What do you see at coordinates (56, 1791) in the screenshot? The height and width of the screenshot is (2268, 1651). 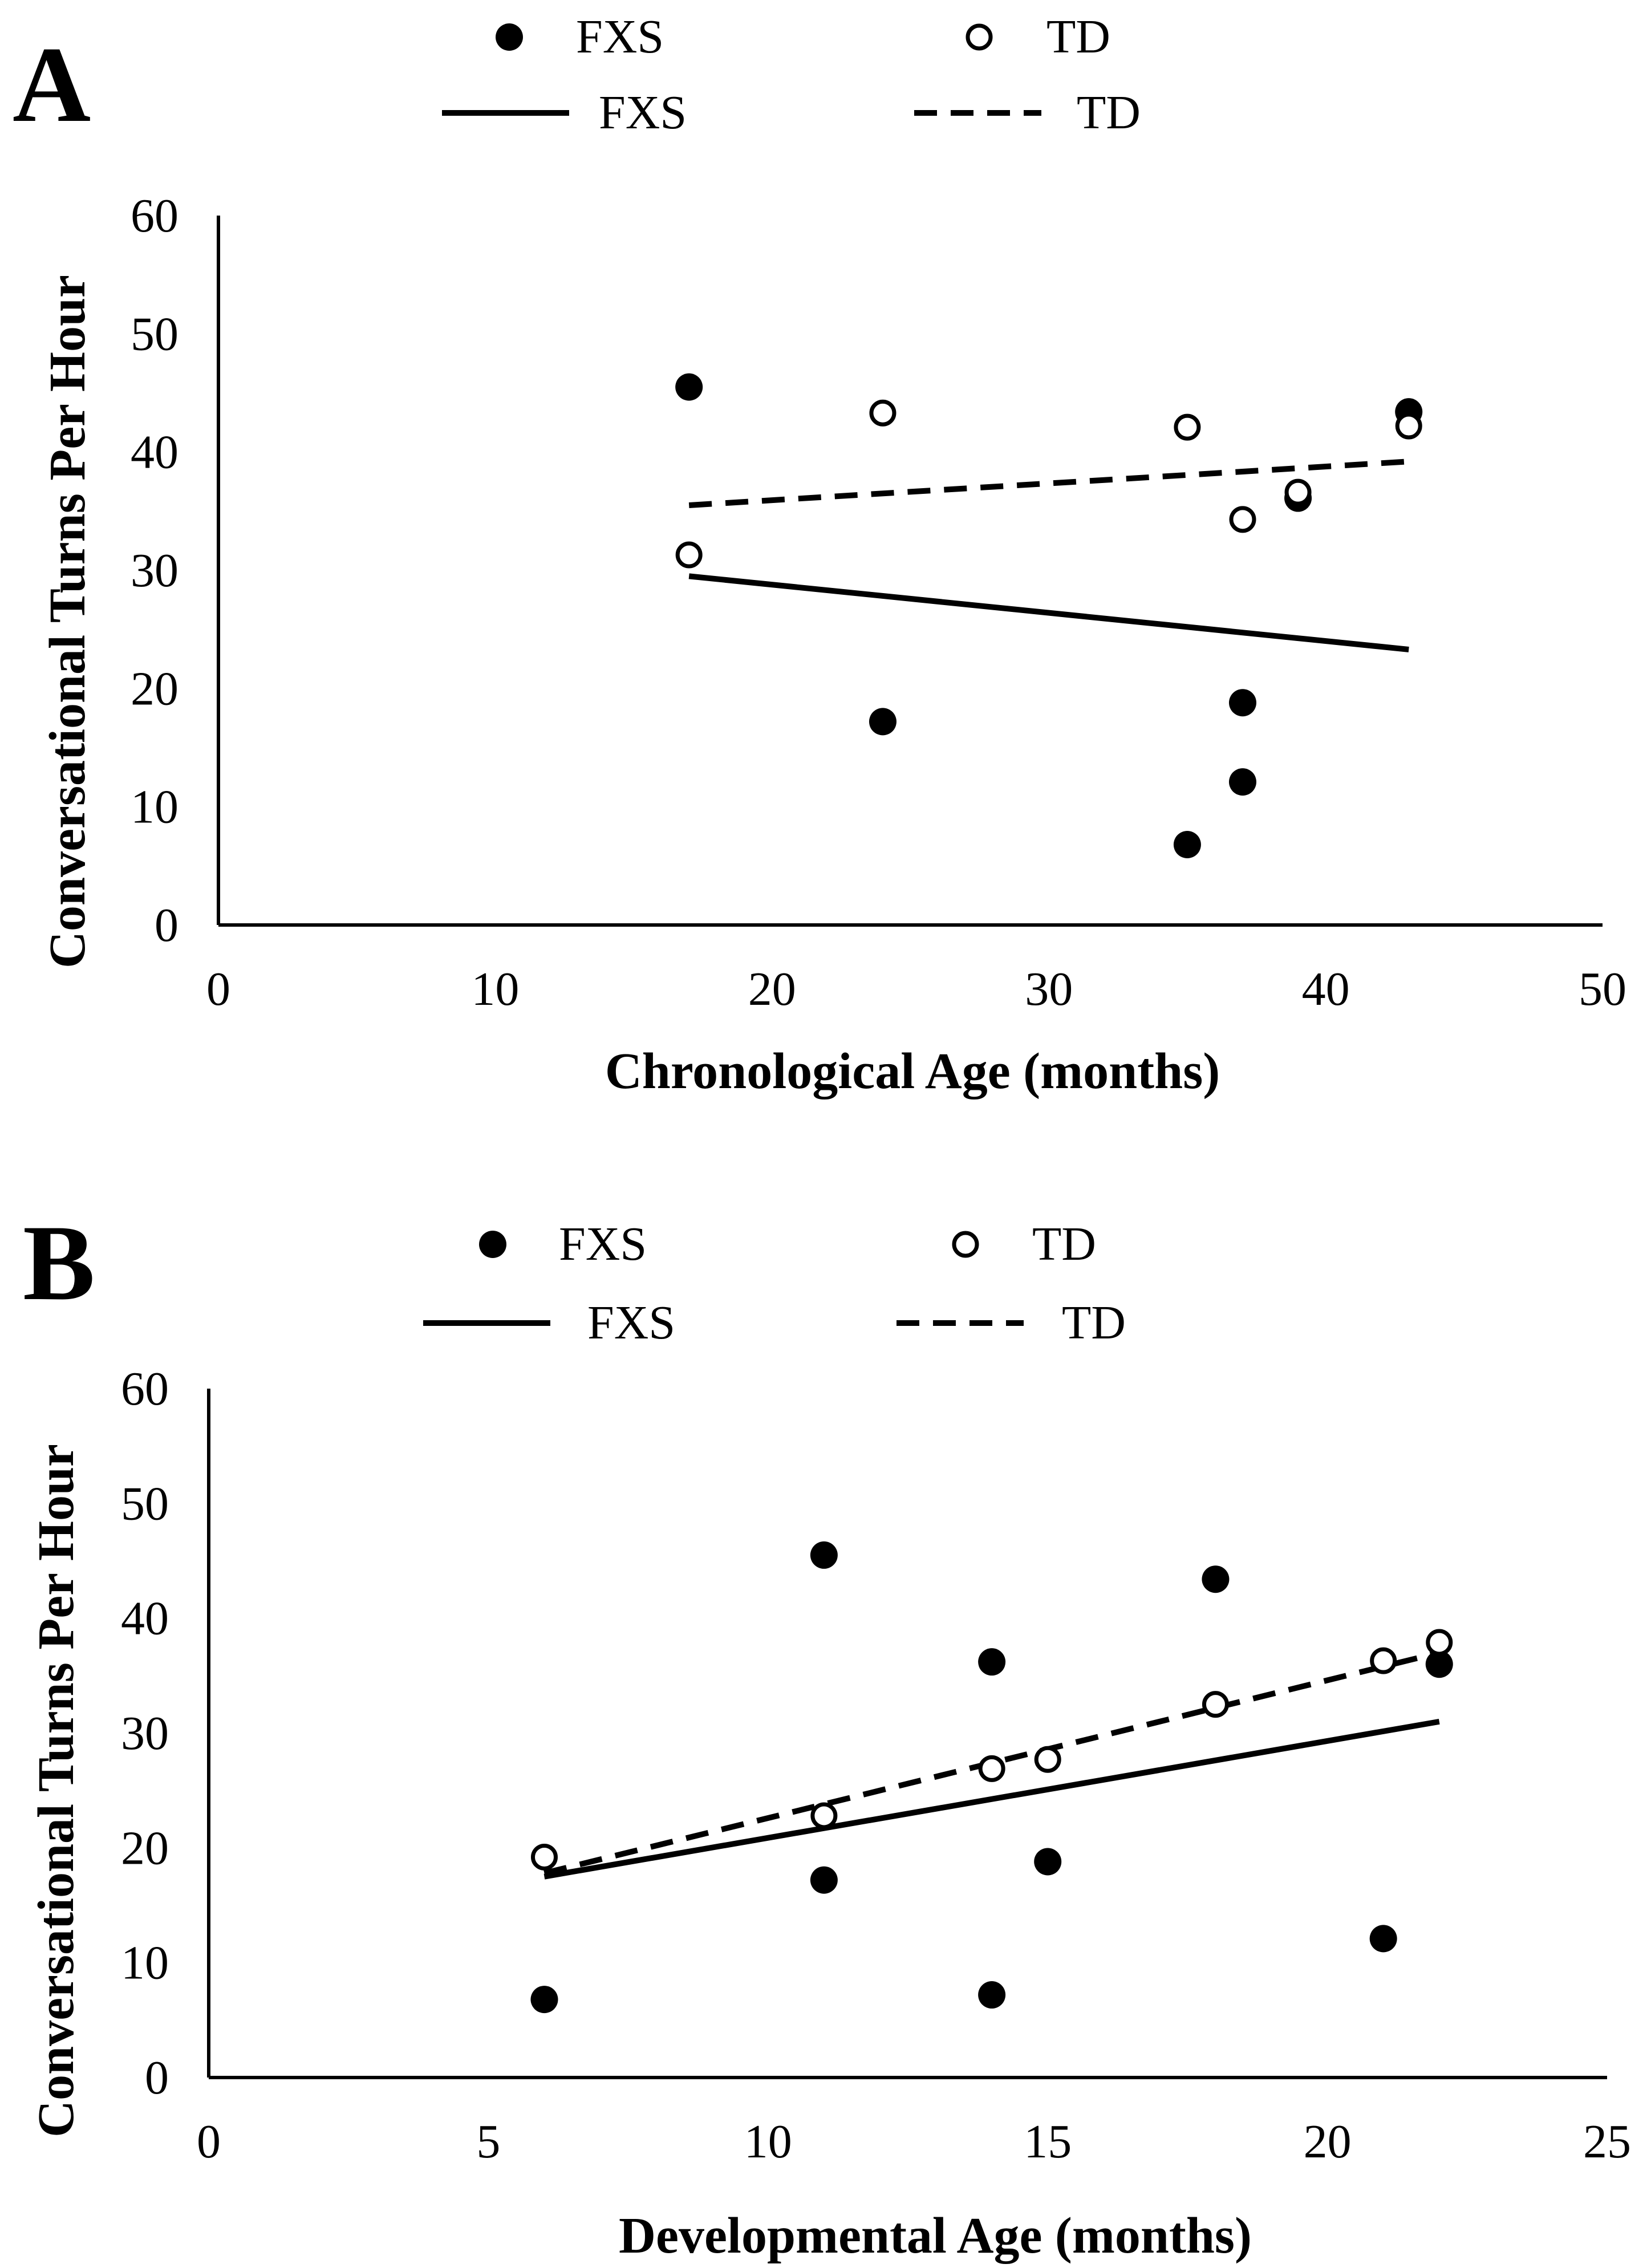 I see `panel-b-ylabel: Conversational Turns Per Hour` at bounding box center [56, 1791].